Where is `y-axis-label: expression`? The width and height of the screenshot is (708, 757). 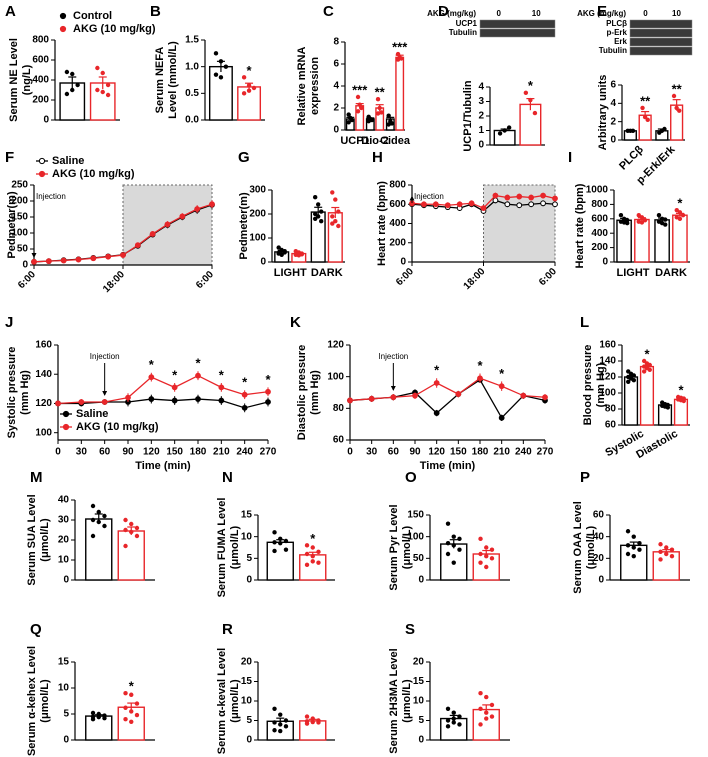 y-axis-label: expression is located at coordinates (315, 86).